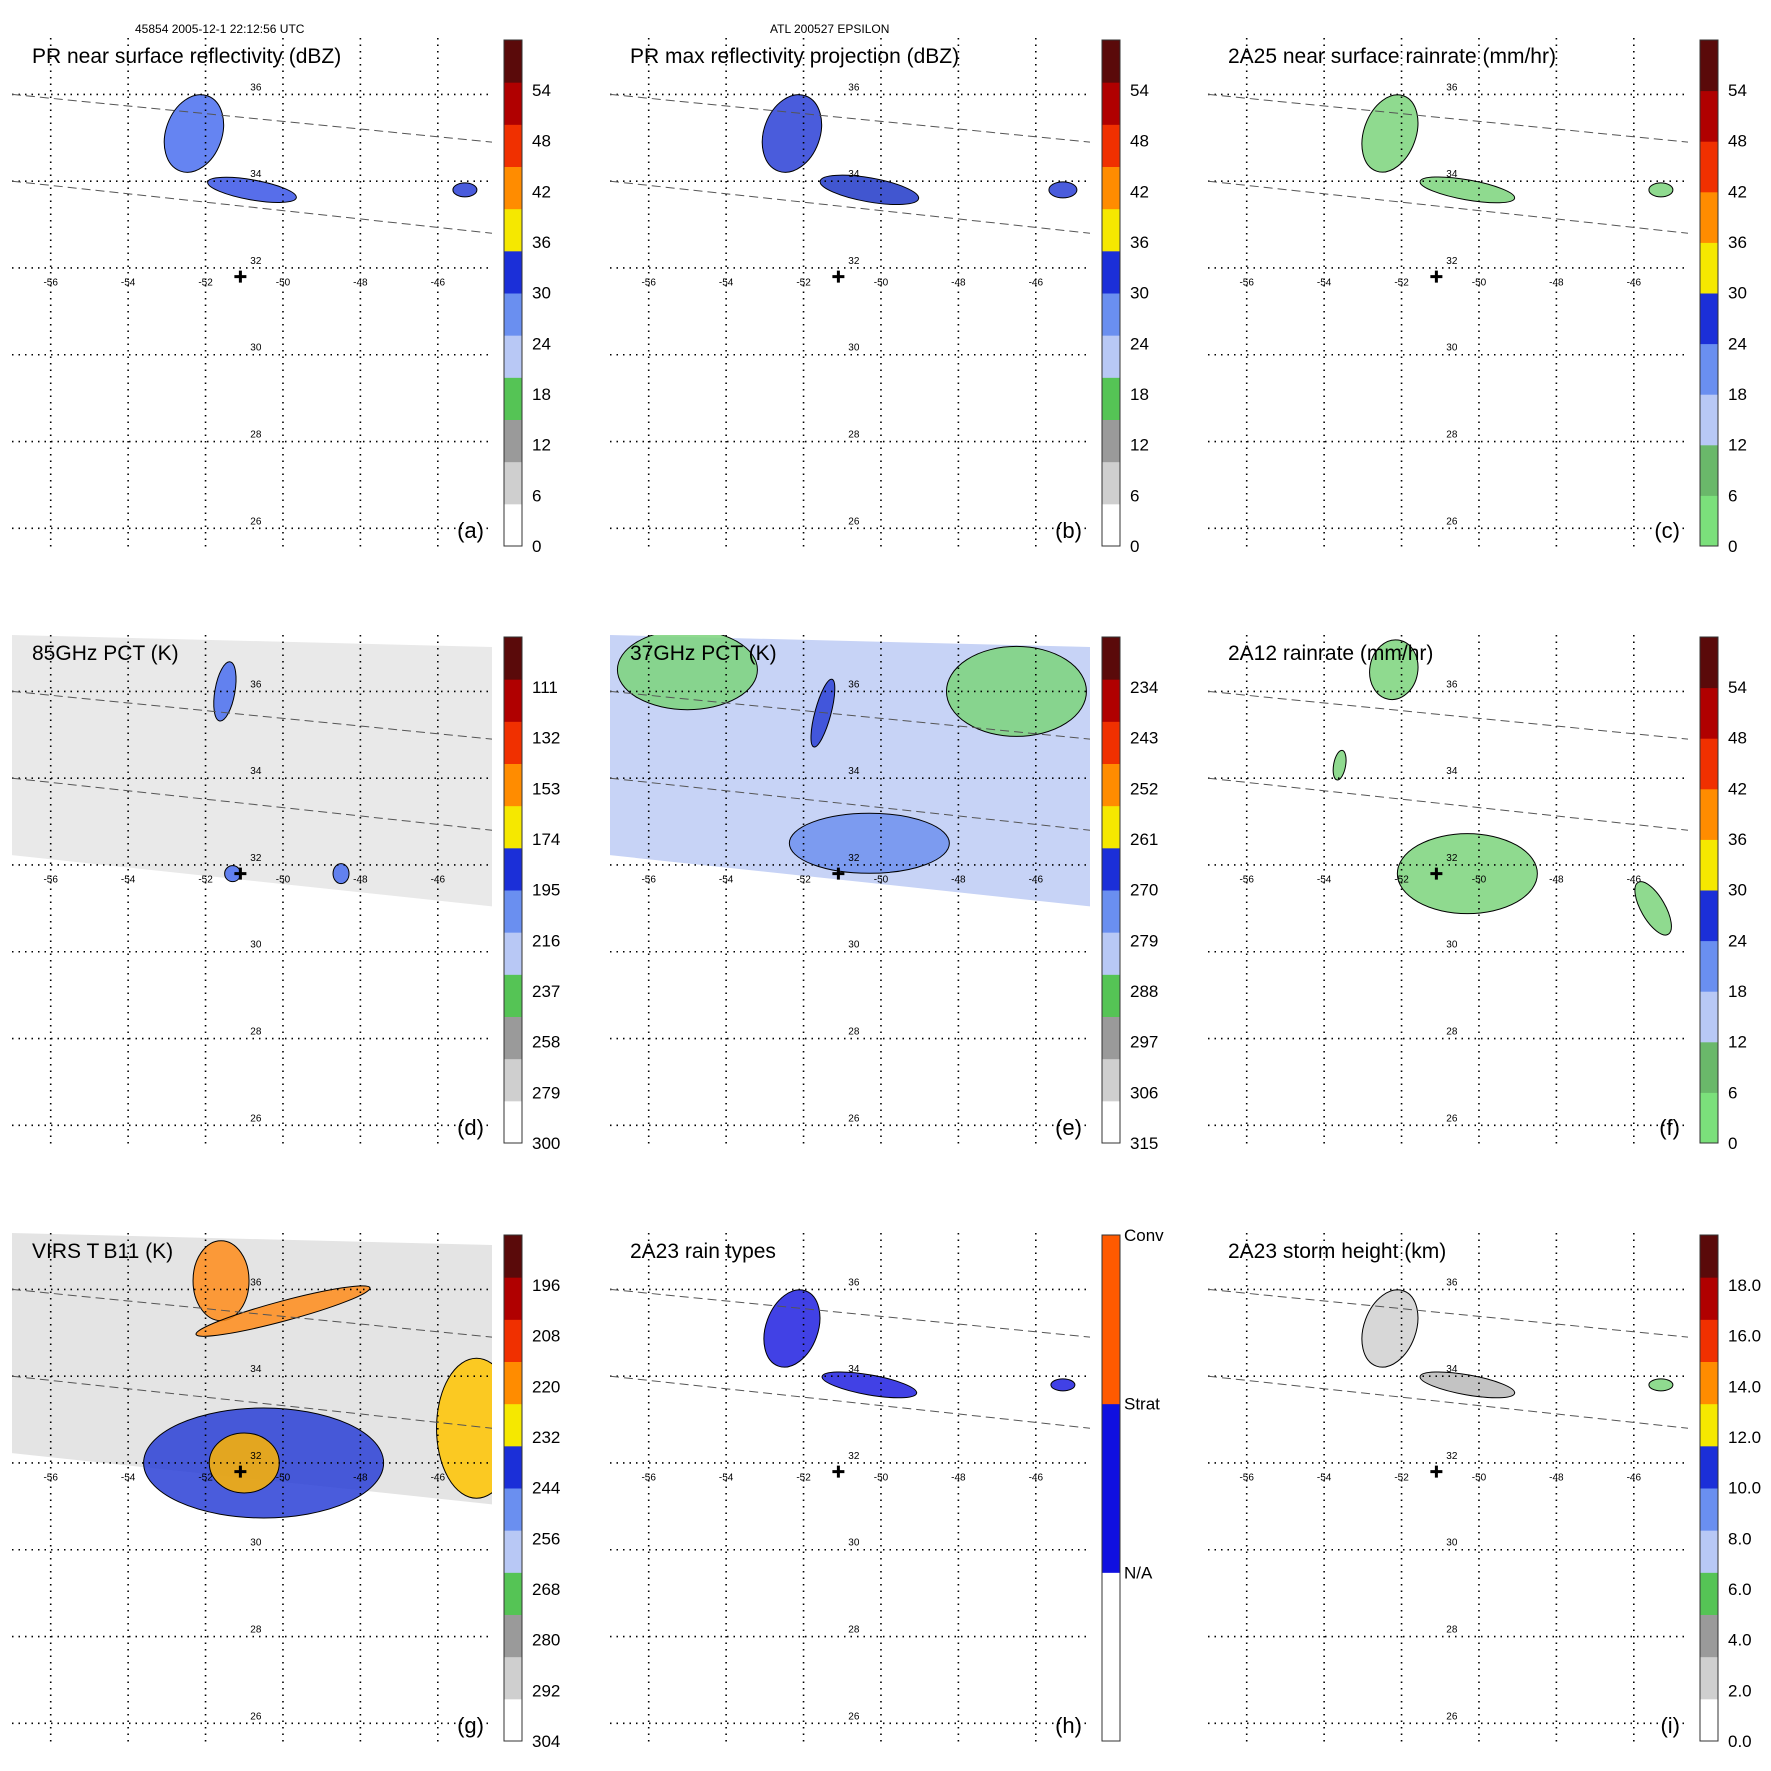 The width and height of the screenshot is (1771, 1771). What do you see at coordinates (546, 1336) in the screenshot?
I see `colorbar-label: 208` at bounding box center [546, 1336].